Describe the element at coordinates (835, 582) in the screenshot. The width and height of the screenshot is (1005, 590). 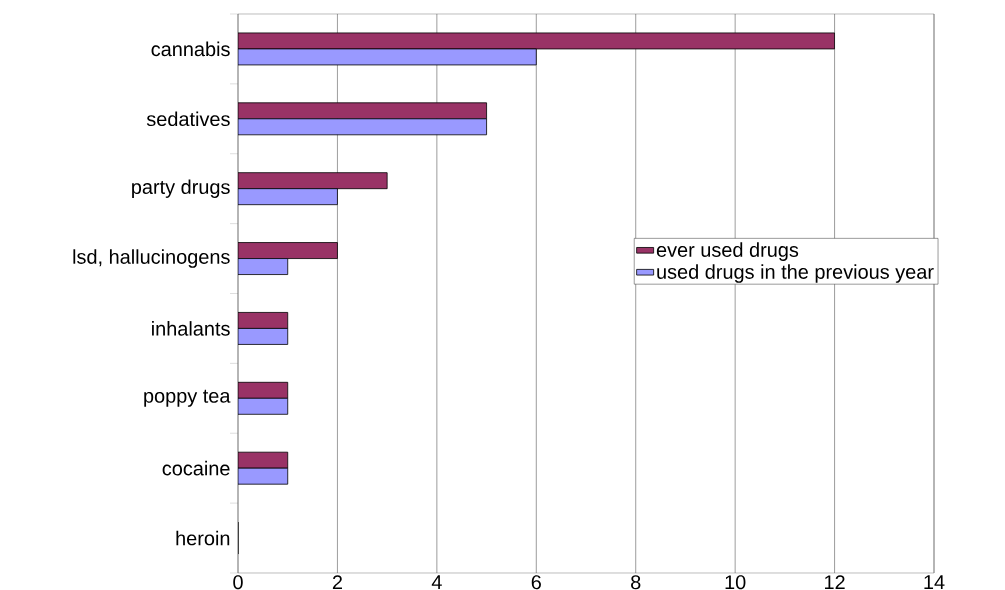
I see `x-tick-label: 12` at that location.